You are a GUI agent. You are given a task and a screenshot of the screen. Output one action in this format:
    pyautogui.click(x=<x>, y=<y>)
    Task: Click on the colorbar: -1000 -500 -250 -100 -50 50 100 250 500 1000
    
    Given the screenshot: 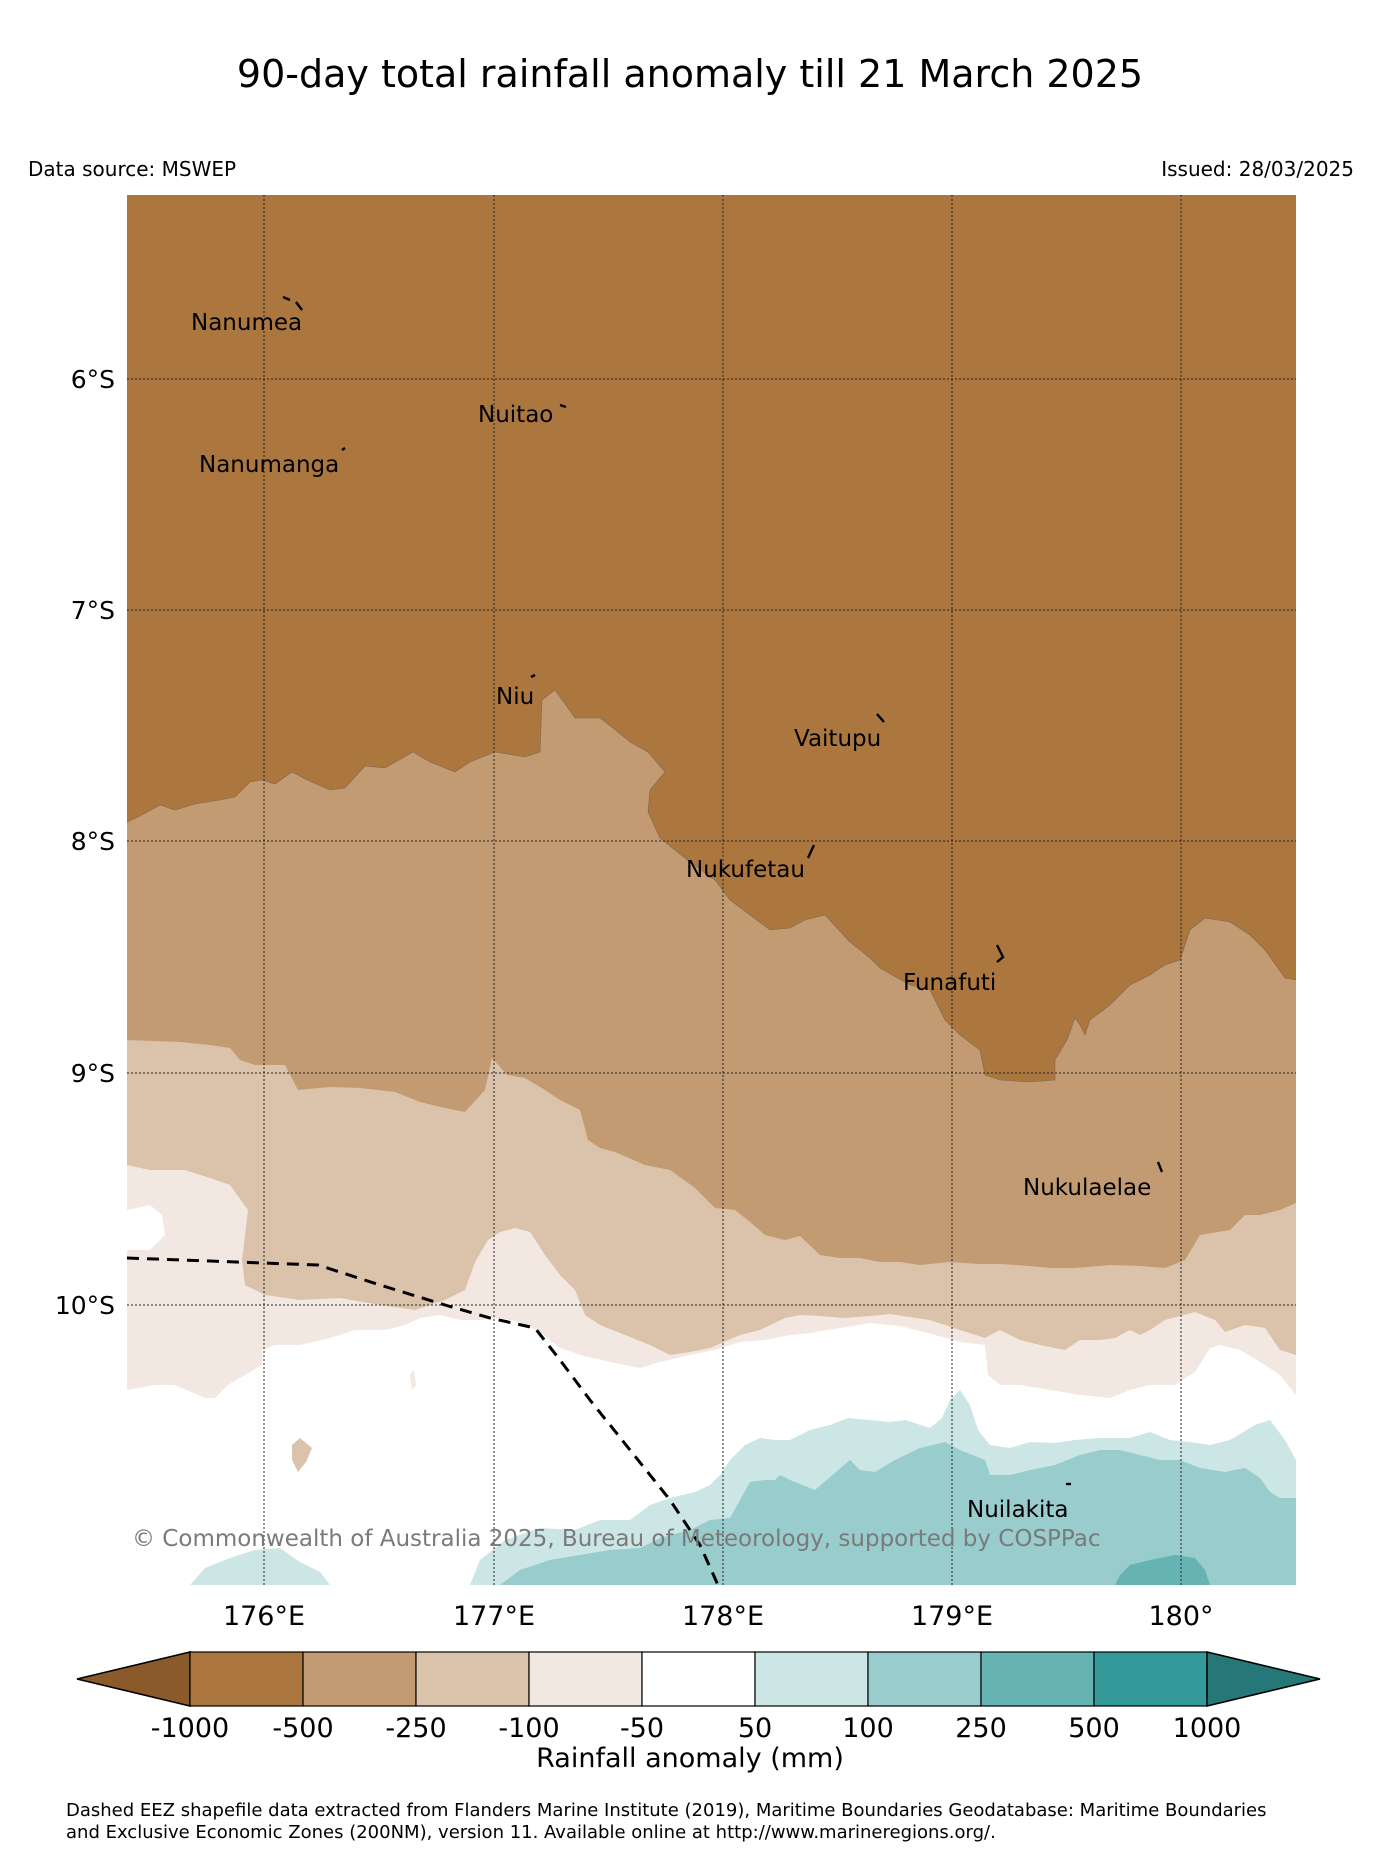 What is the action you would take?
    pyautogui.click(x=698, y=1697)
    